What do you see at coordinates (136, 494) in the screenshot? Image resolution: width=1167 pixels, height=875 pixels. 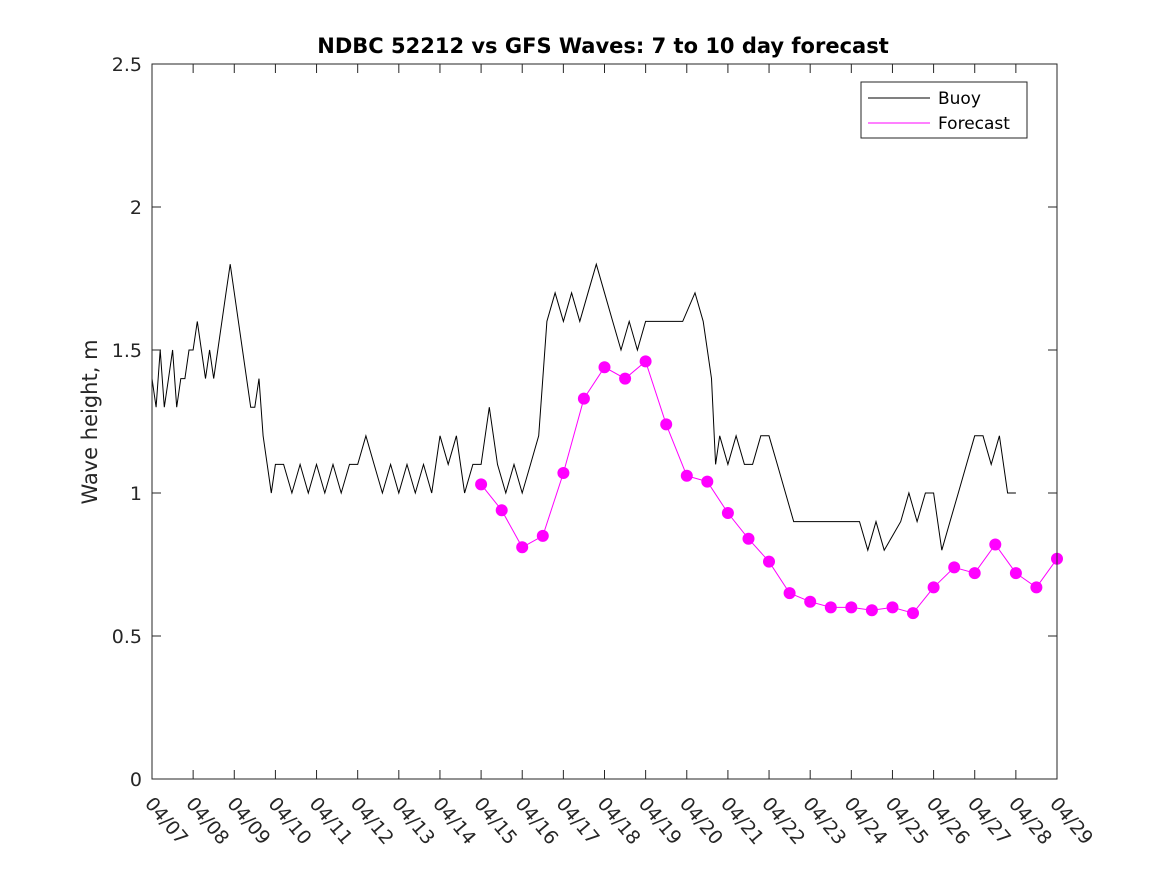 I see `y-tick-label: 1` at bounding box center [136, 494].